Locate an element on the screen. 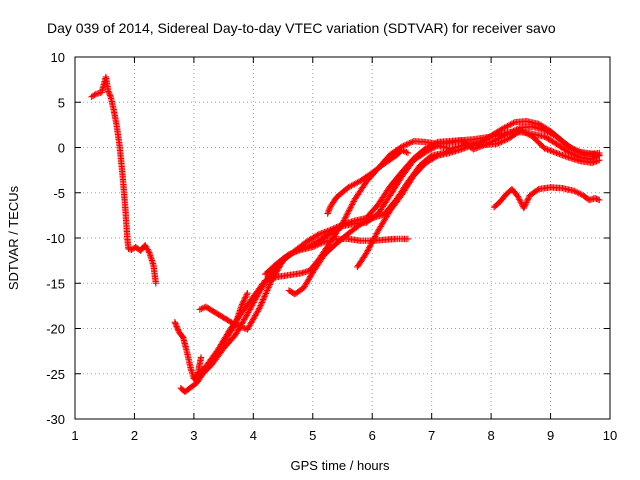 Image resolution: width=640 pixels, height=480 pixels. x-tick-label: 6 is located at coordinates (372, 435).